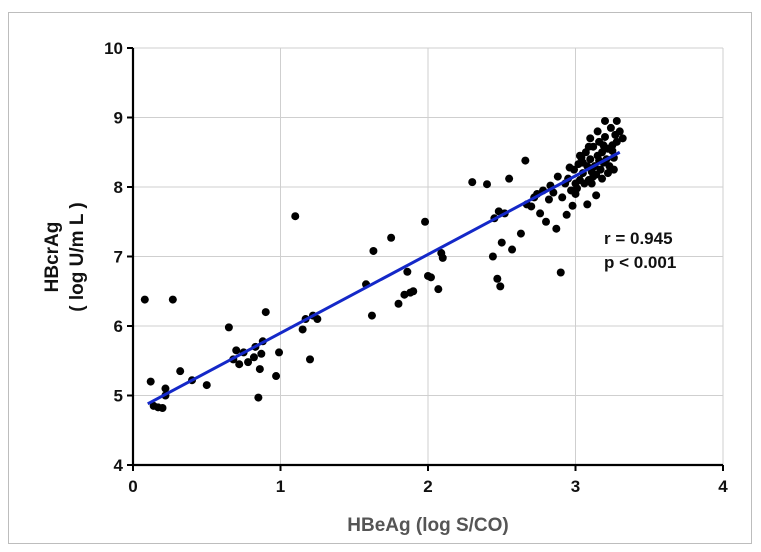 The width and height of the screenshot is (761, 552). What do you see at coordinates (280, 486) in the screenshot?
I see `x-tick-label: 1` at bounding box center [280, 486].